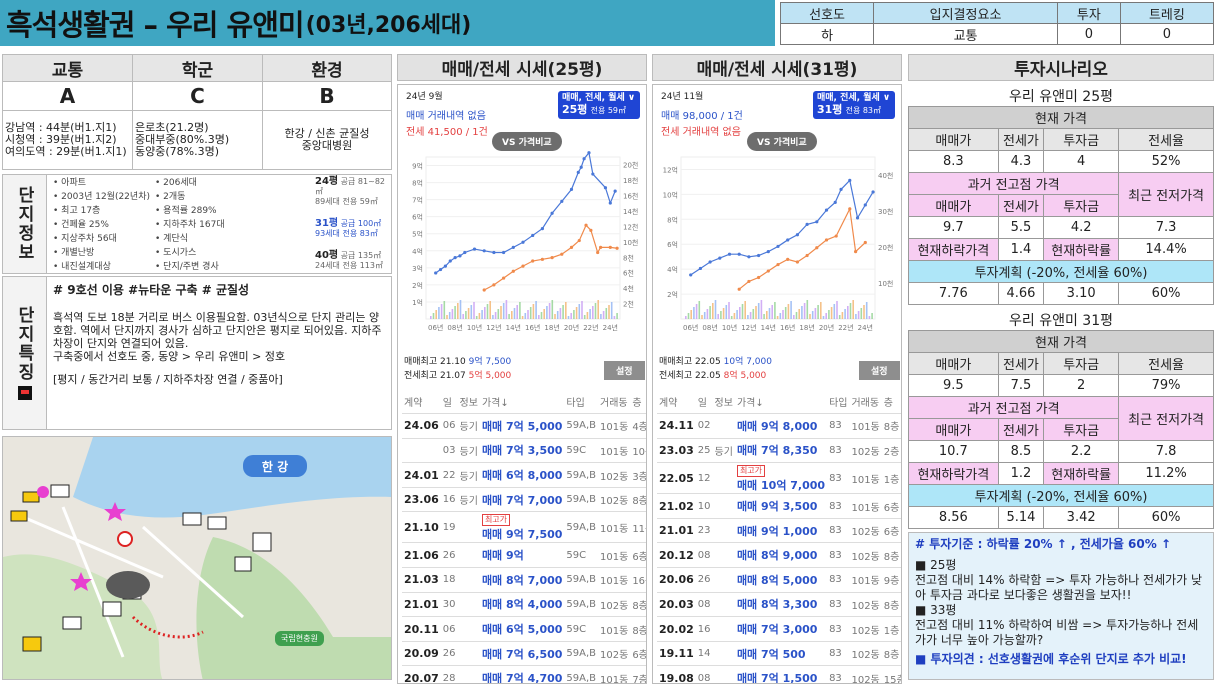  I want to click on table-row: 21.01 30 매매 8억 4,000 59A,B 102동 8층, so click(524, 605).